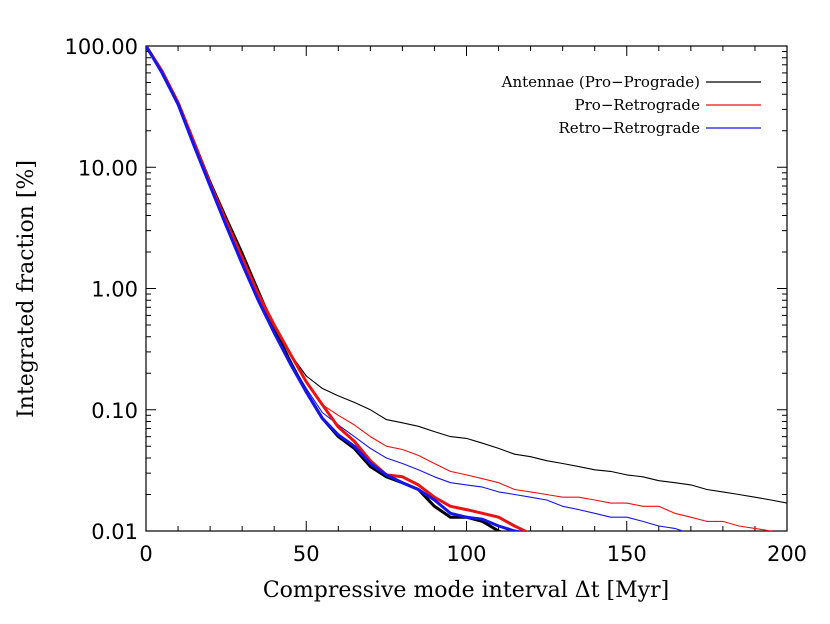 This screenshot has height=624, width=830. Describe the element at coordinates (629, 128) in the screenshot. I see `legend-label: Retro−Retrograde` at that location.